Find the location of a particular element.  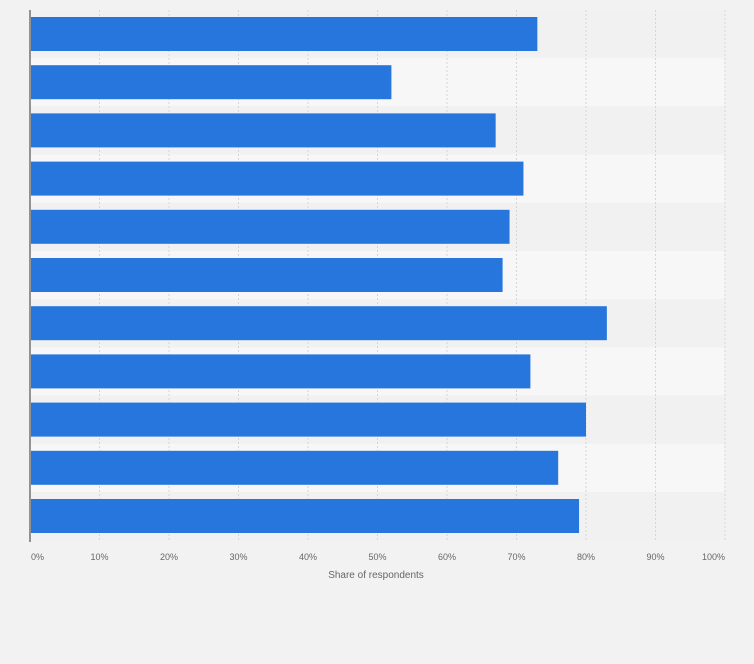

x-tick-label: 80% is located at coordinates (586, 557).